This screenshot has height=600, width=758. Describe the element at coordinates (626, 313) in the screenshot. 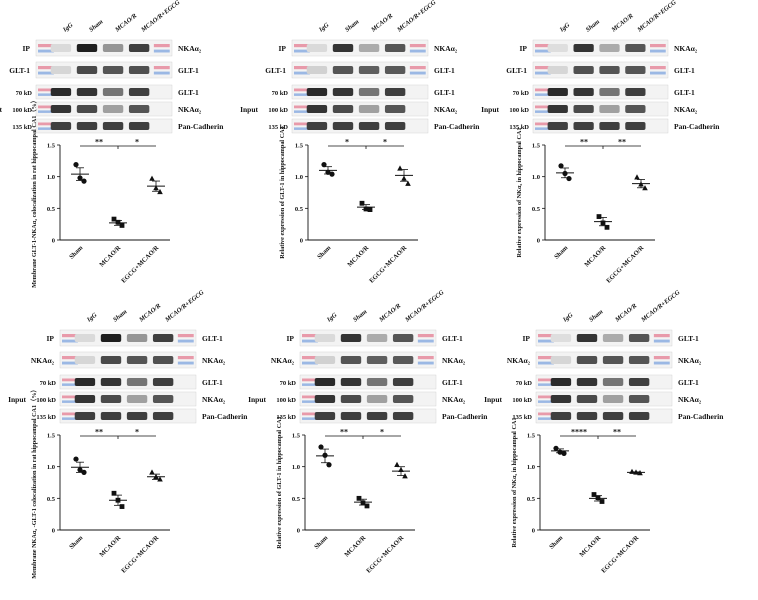

I see `lane-label-3: MCAO/R` at that location.